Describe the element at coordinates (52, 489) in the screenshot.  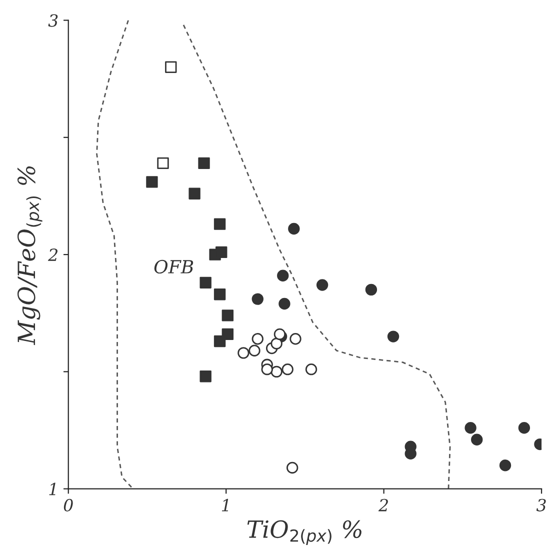
I see `y-tick-label: 1` at that location.